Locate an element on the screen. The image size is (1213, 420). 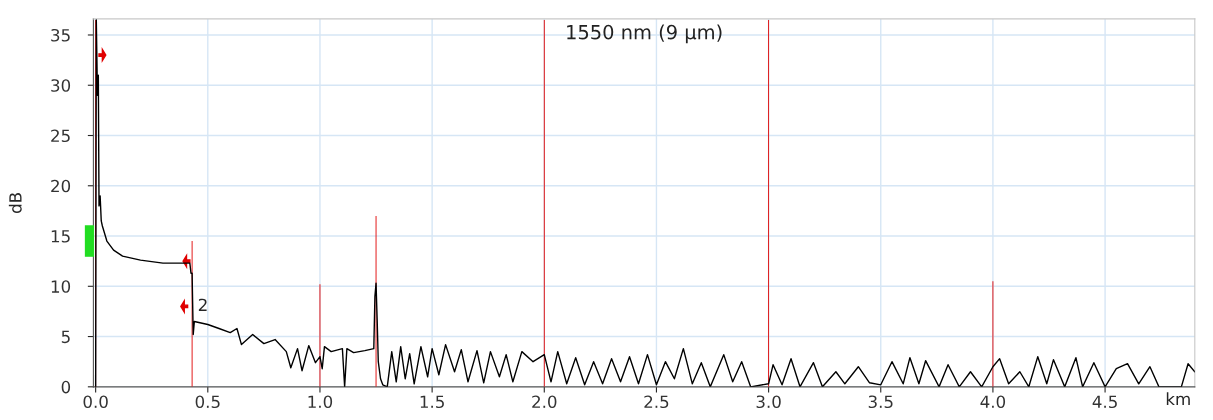
x-tick-label: 2.5 is located at coordinates (656, 402).